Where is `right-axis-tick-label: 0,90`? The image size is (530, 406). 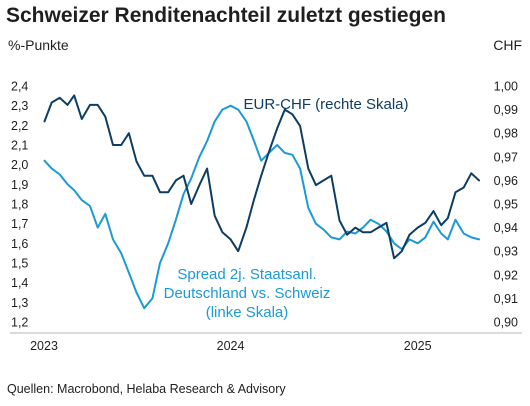 right-axis-tick-label: 0,90 is located at coordinates (506, 323).